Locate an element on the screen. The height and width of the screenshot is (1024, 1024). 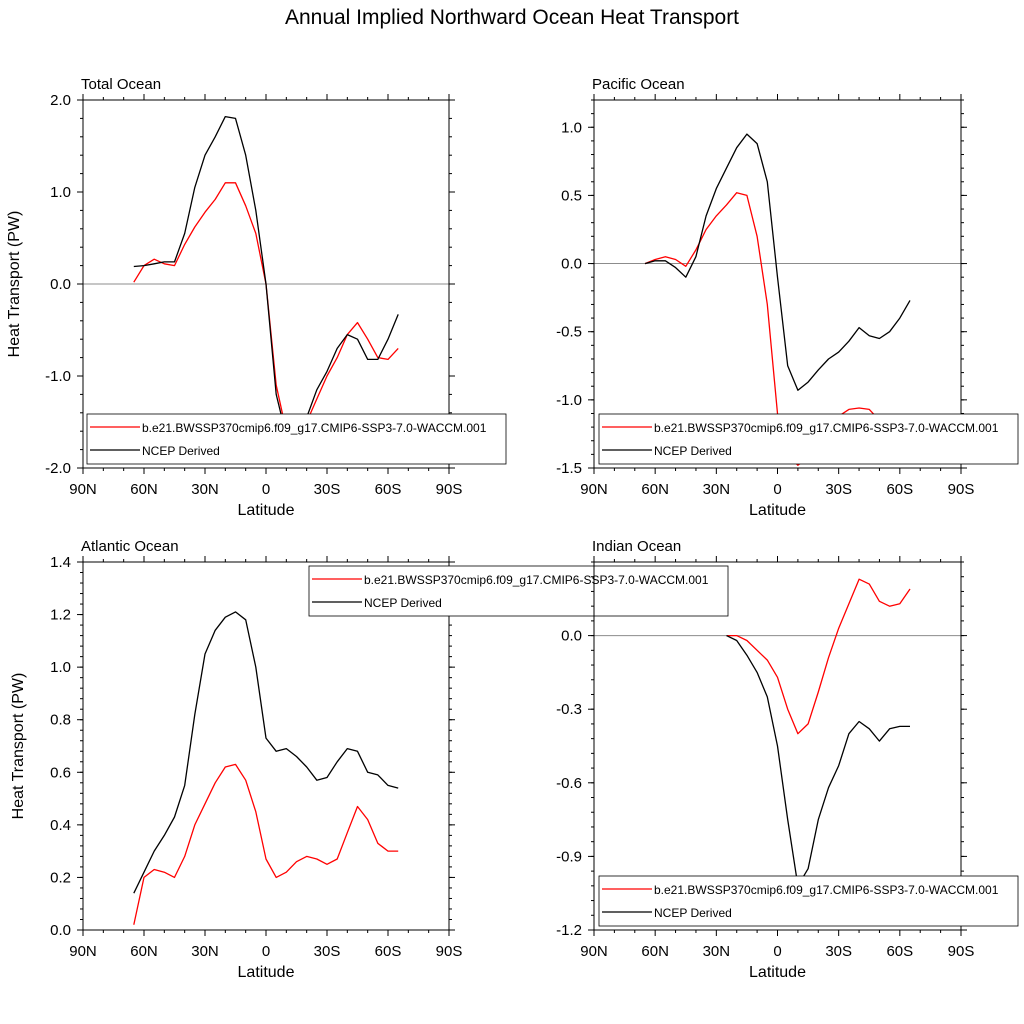
y-tick-label: 1.4 is located at coordinates (60, 562).